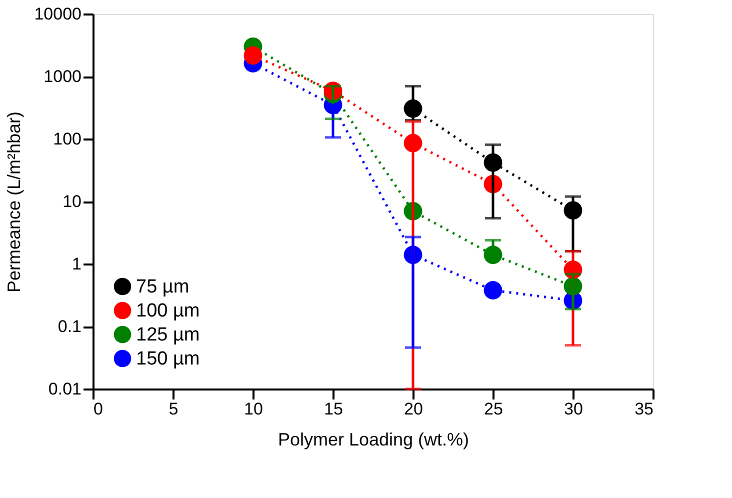 The height and width of the screenshot is (498, 732). What do you see at coordinates (72, 201) in the screenshot?
I see `y-tick-label: 10` at bounding box center [72, 201].